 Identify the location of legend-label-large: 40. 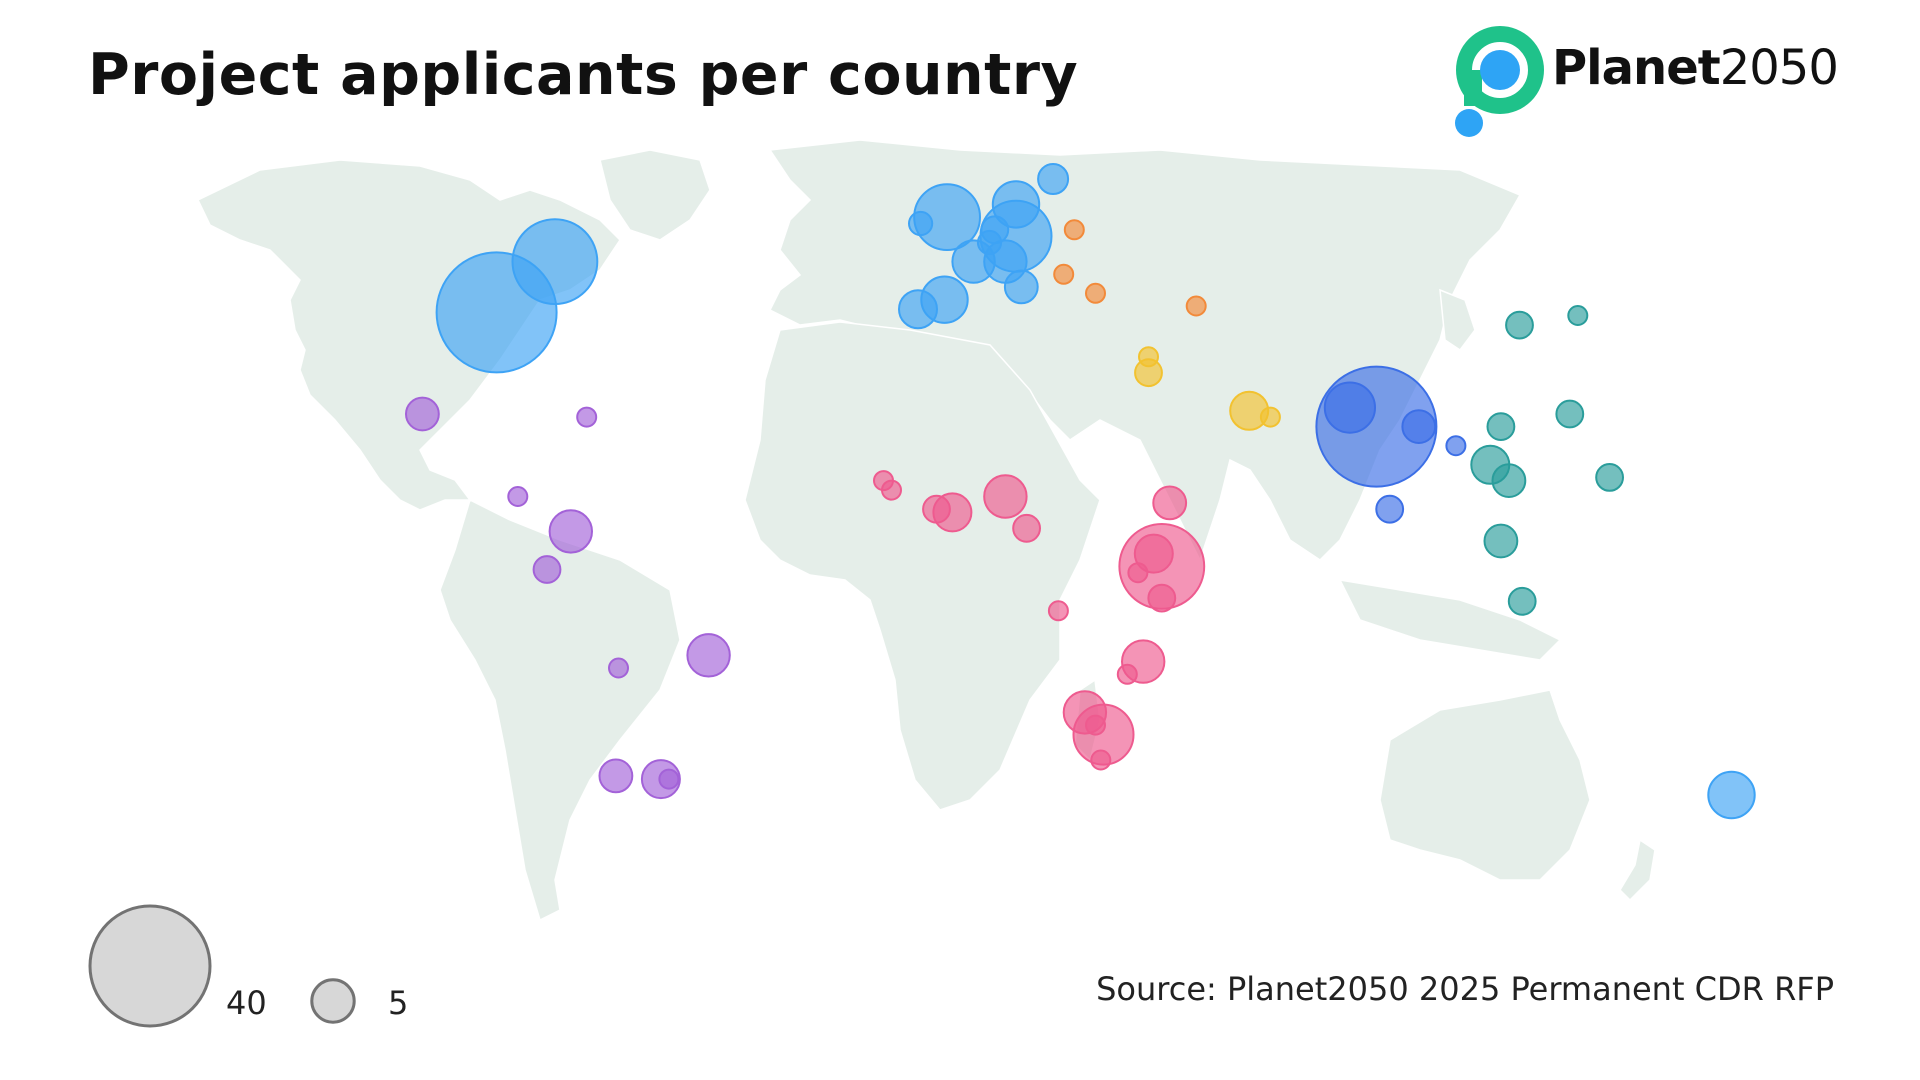
(246, 1003).